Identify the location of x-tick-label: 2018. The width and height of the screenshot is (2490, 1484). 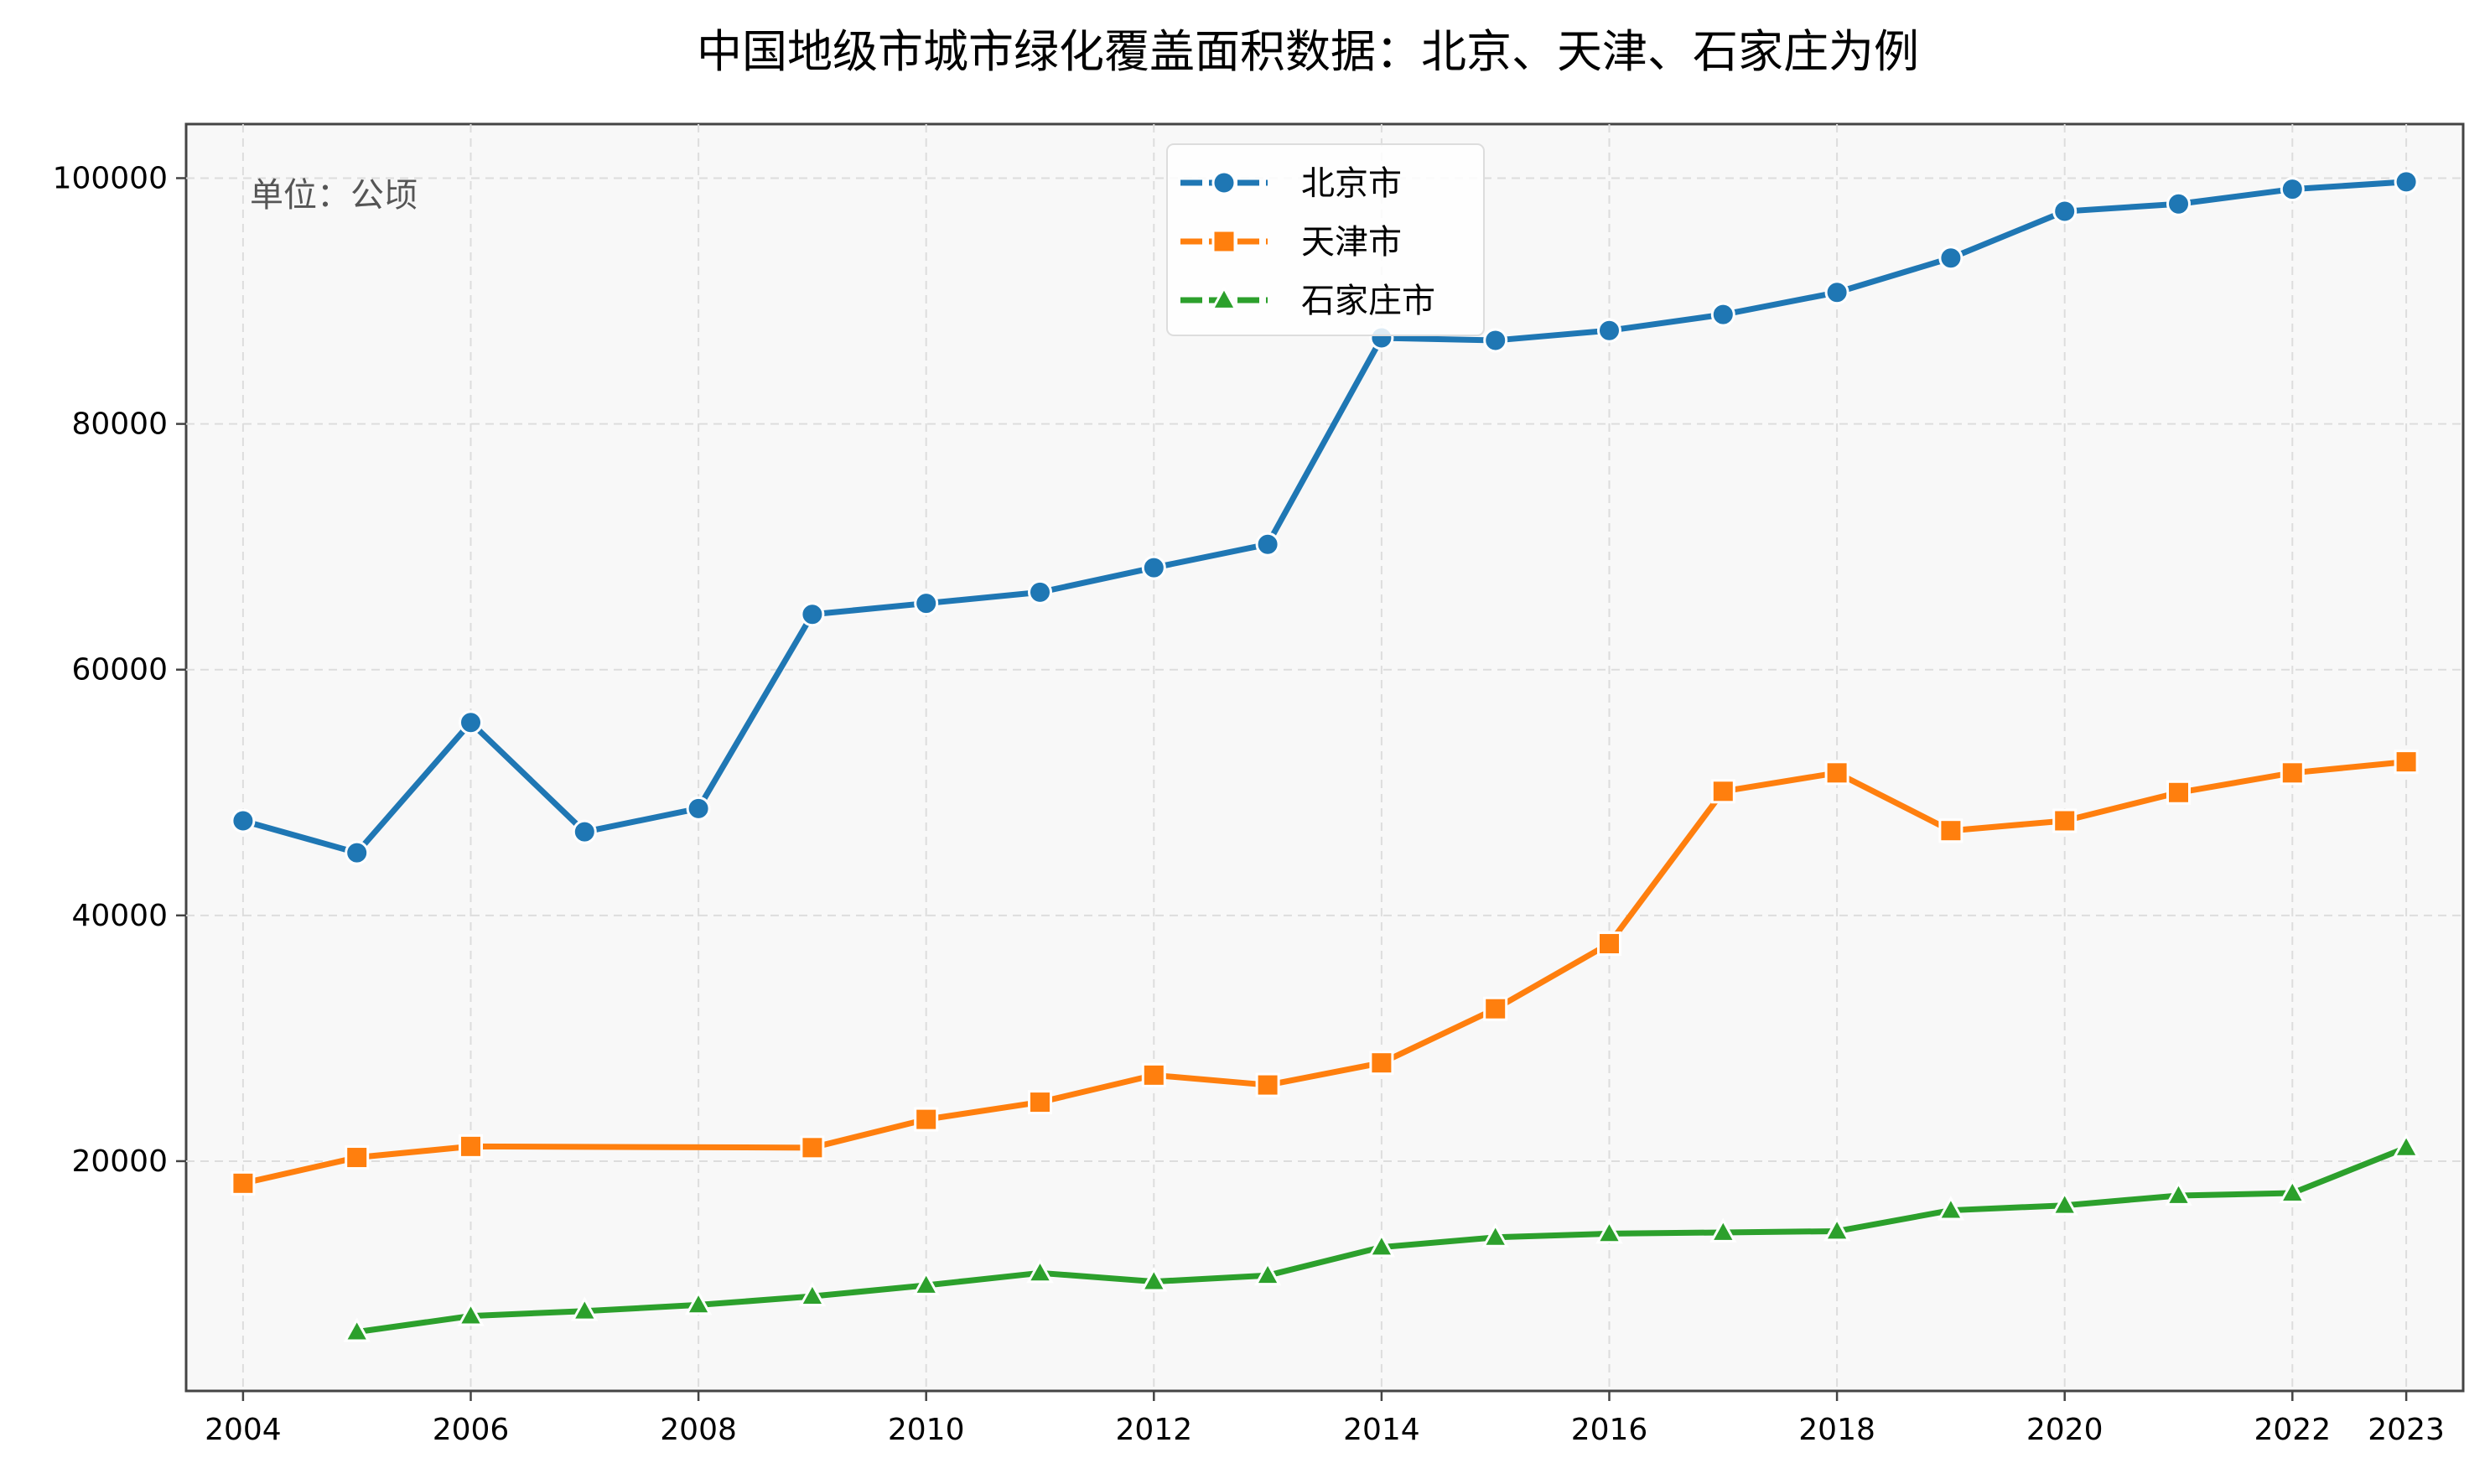
(1836, 1430).